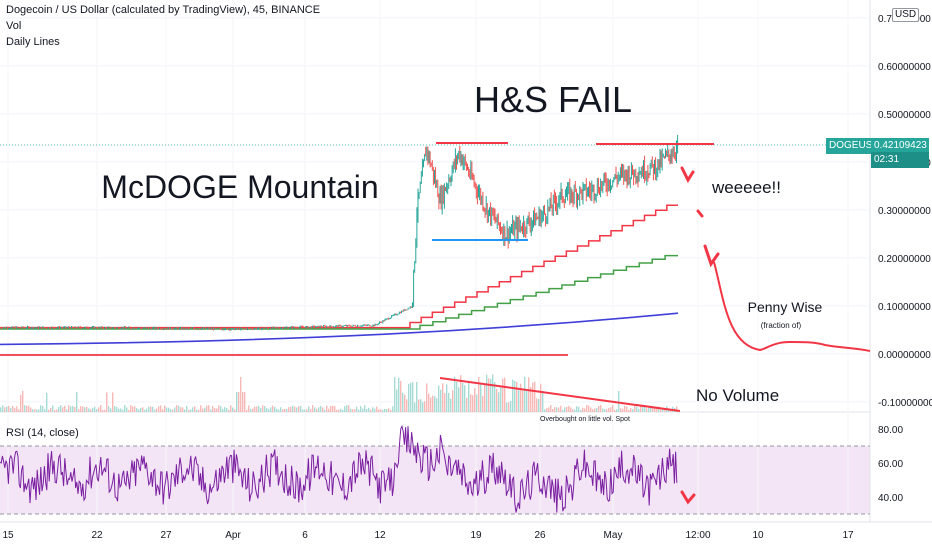 The height and width of the screenshot is (550, 932). Describe the element at coordinates (33, 42) in the screenshot. I see `daily-lines-label: Daily Lines` at that location.